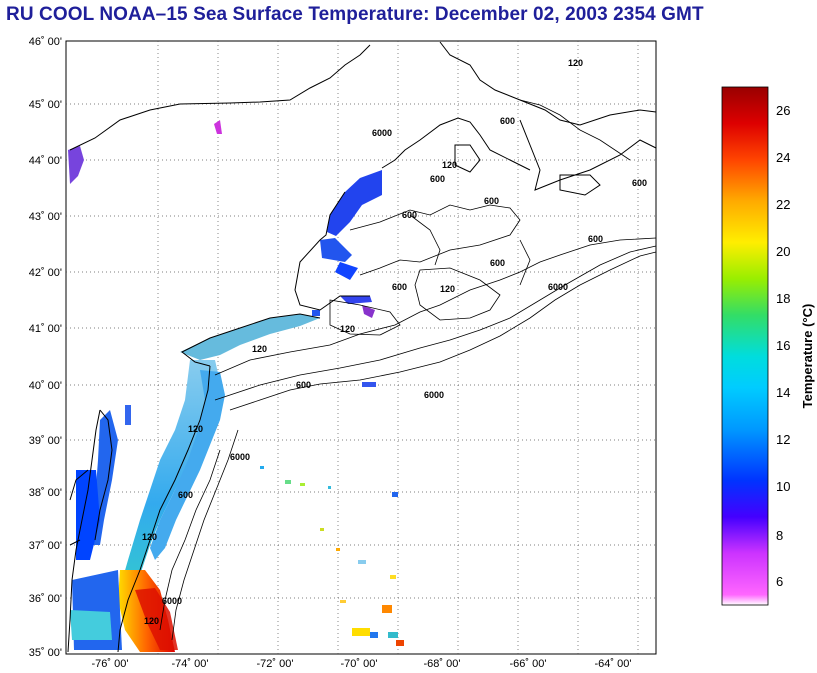  I want to click on lon-label: -70˚ 00', so click(359, 664).